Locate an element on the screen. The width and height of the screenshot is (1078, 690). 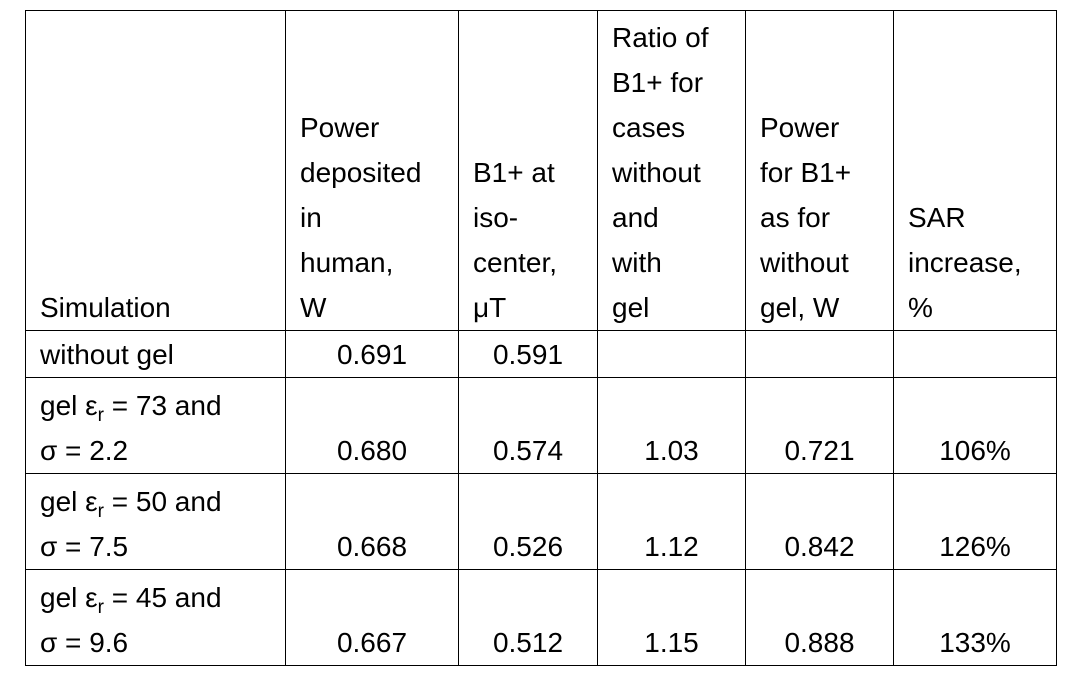
header-line: cases is located at coordinates (649, 127).